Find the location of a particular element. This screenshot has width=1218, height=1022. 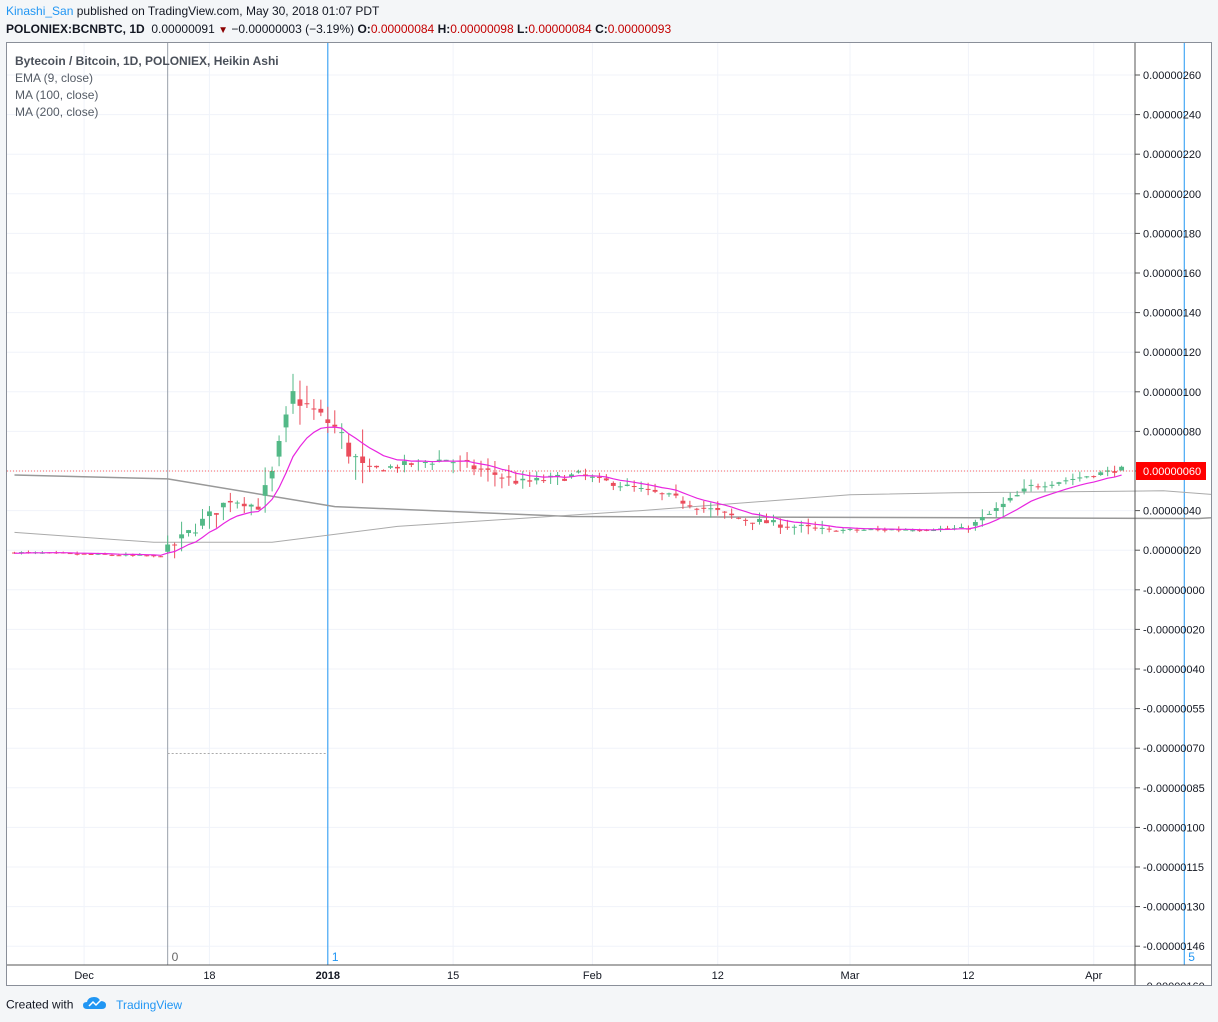

y-tick-label: -0.00000070 is located at coordinates (1174, 749).